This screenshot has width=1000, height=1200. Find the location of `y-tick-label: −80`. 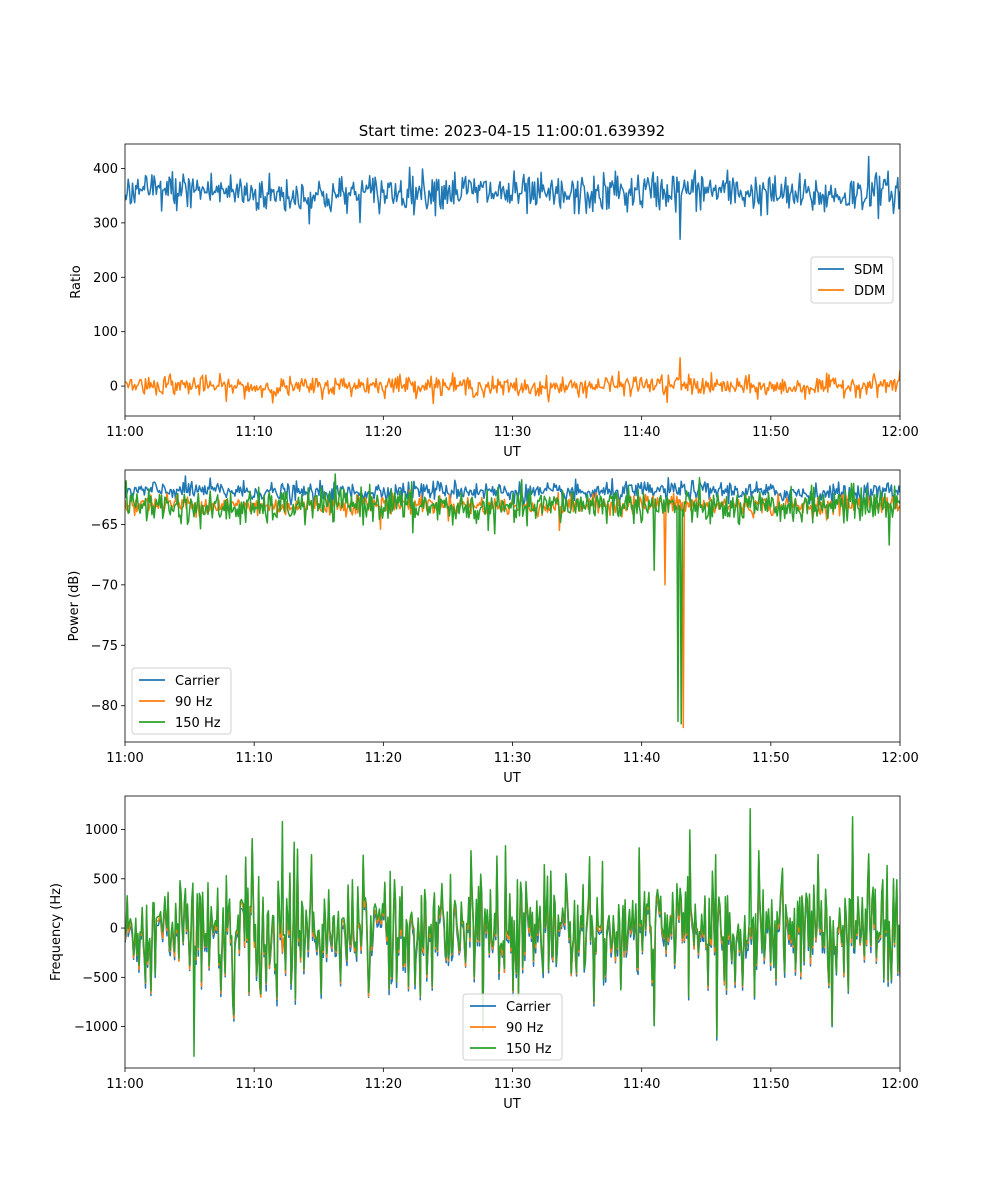

y-tick-label: −80 is located at coordinates (104, 706).